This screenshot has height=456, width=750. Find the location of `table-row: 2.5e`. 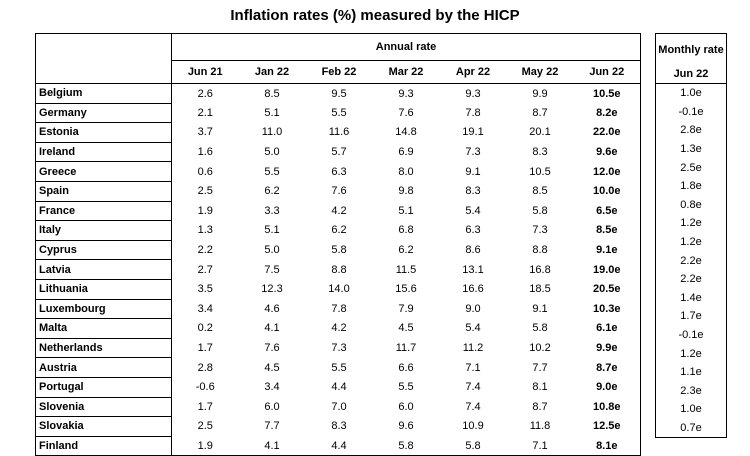

table-row: 2.5e is located at coordinates (691, 167).